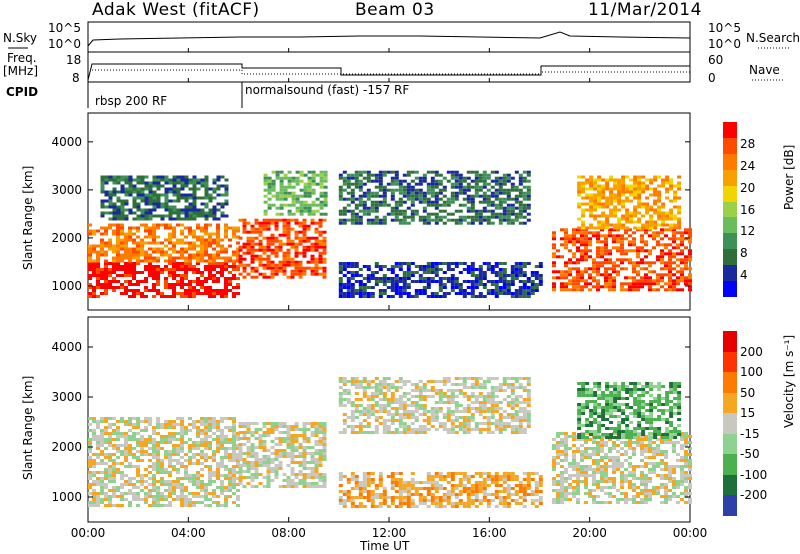  Describe the element at coordinates (712, 78) in the screenshot. I see `nave-tick-low: 0` at that location.